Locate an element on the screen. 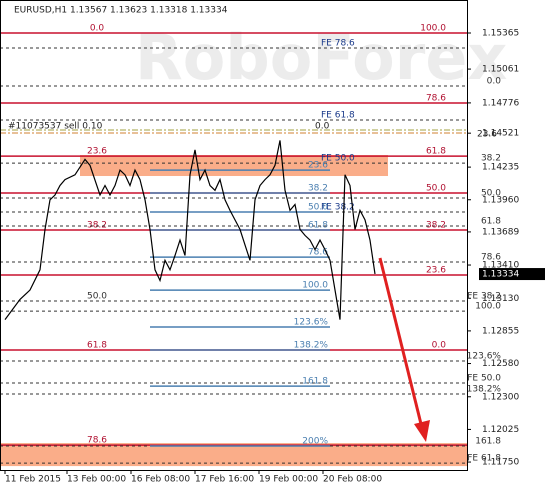 The image size is (547, 486). y-tick-label: 1.13960 is located at coordinates (500, 200).